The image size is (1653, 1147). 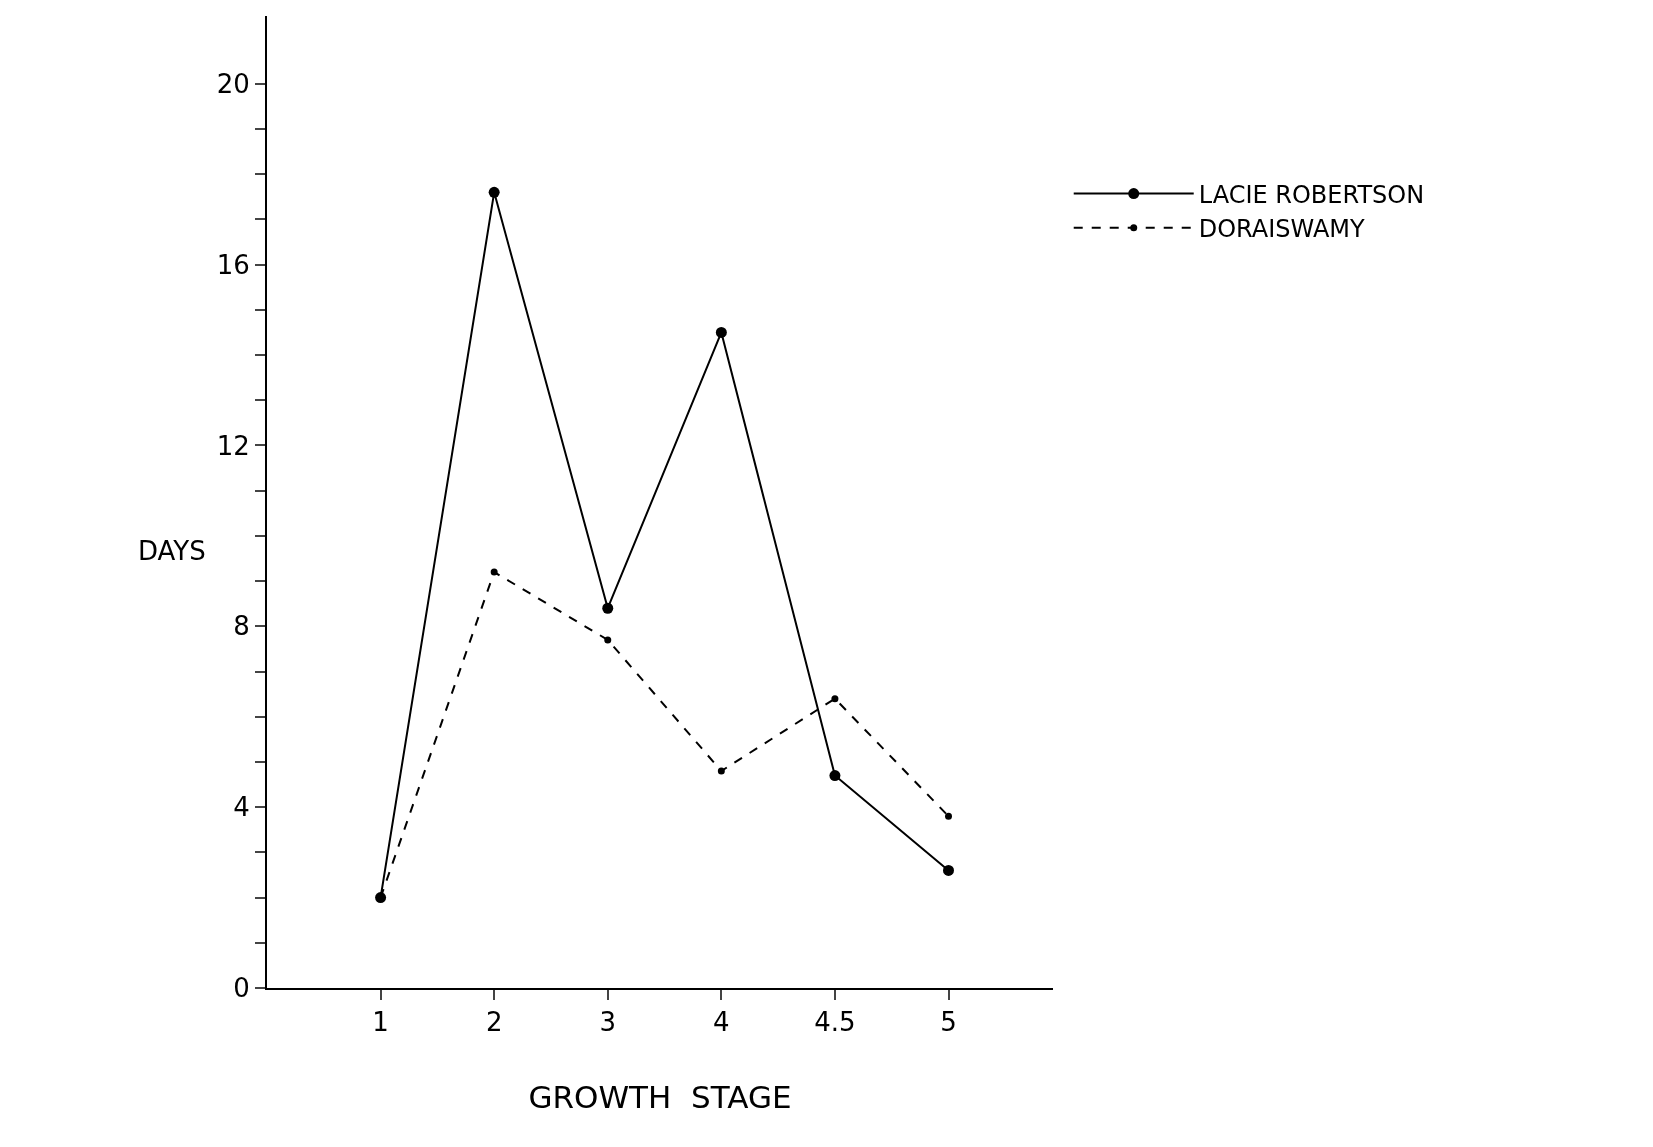 I want to click on x-tick-label: 5, so click(x=948, y=1022).